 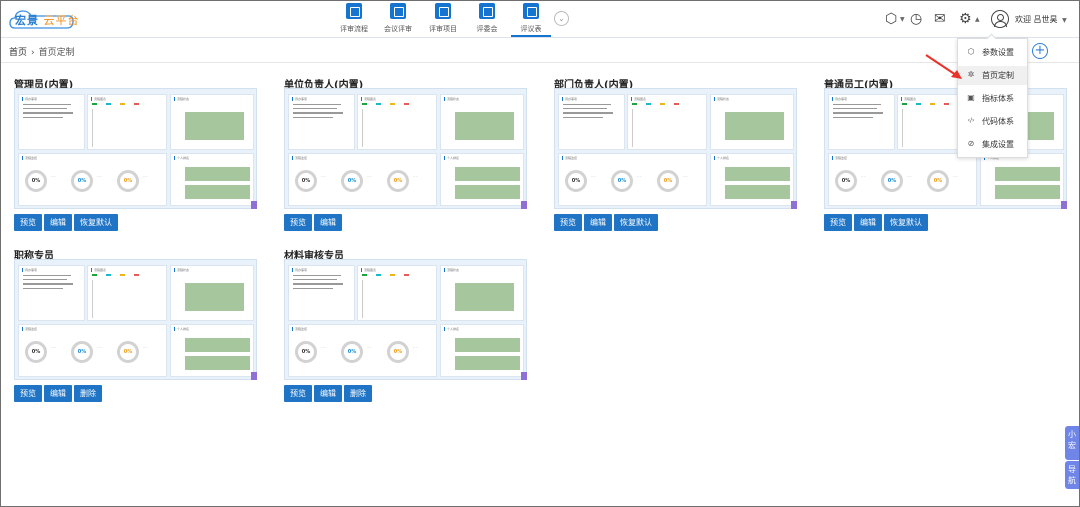 I want to click on thumb-chart-title: 流程图表, so click(x=368, y=99).